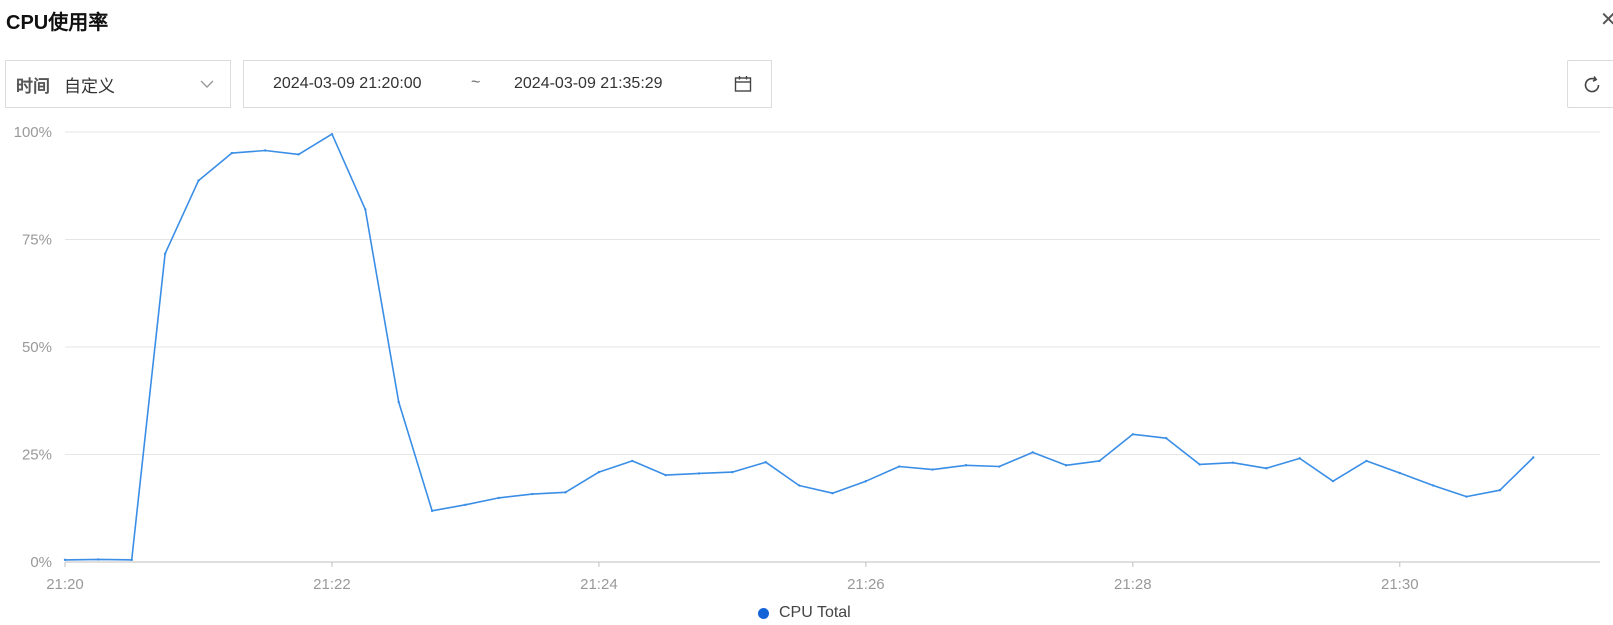 The image size is (1613, 625). Describe the element at coordinates (743, 84) in the screenshot. I see `calendar-icon` at that location.